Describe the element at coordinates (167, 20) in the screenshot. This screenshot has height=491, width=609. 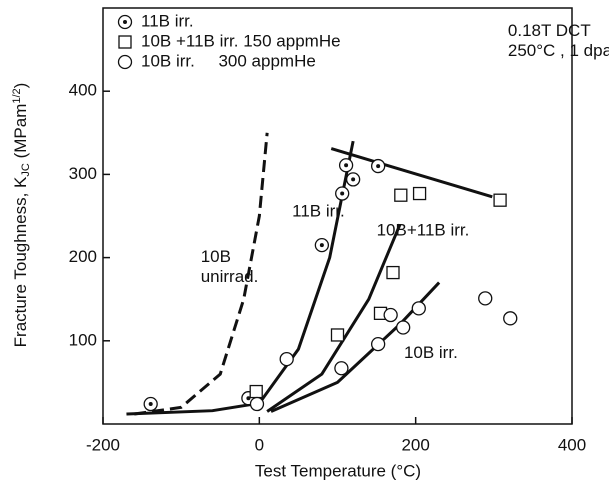
I see `legend-label: 11B irr.` at that location.